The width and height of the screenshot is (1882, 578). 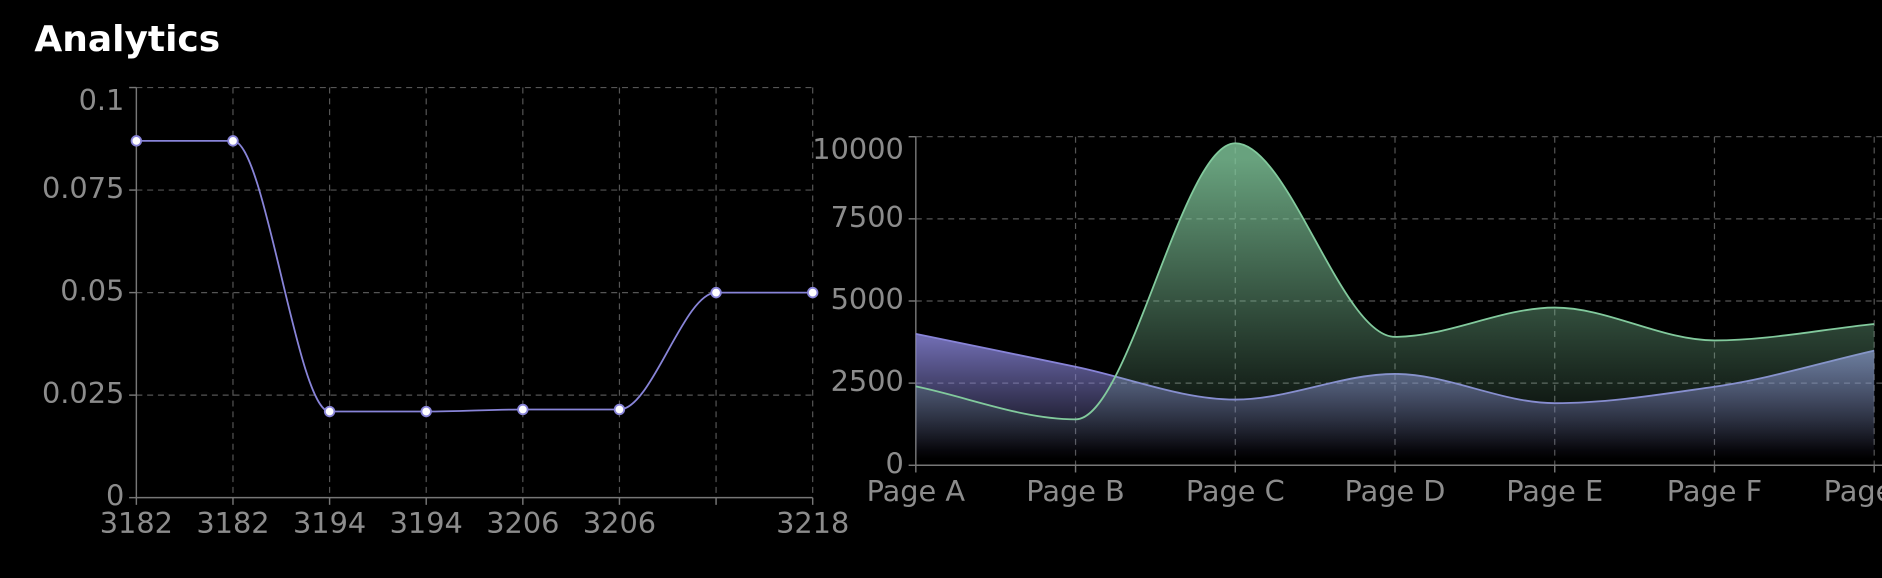 What do you see at coordinates (867, 217) in the screenshot?
I see `y-tick-label: 7500` at bounding box center [867, 217].